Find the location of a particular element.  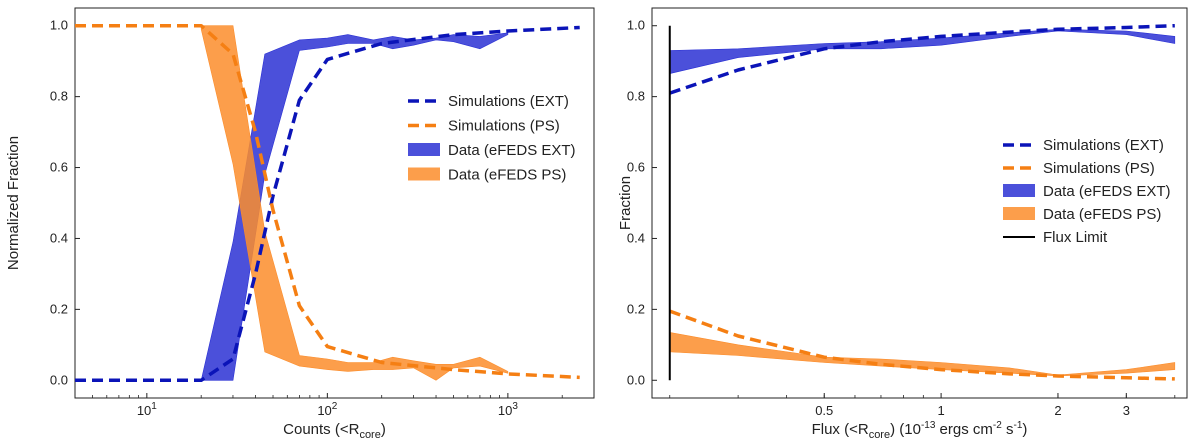

x-tick-label: 10¹ is located at coordinates (147, 409).